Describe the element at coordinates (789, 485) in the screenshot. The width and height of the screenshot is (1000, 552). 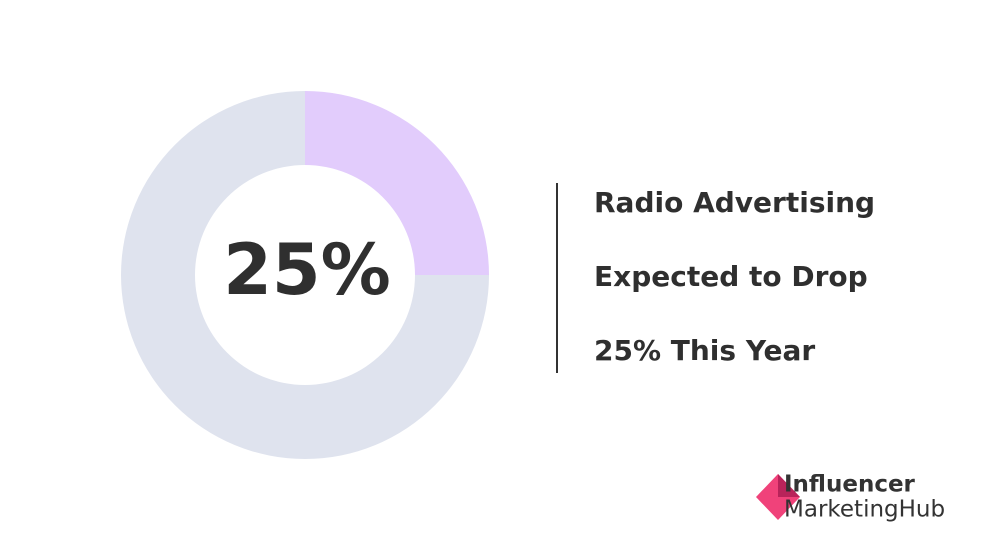
I see `logo-mark` at that location.